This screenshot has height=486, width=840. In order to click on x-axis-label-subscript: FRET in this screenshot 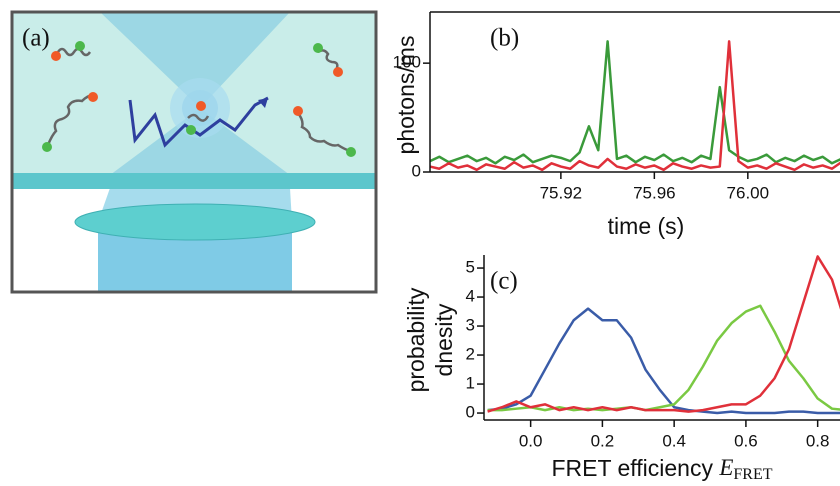, I will do `click(752, 474)`.